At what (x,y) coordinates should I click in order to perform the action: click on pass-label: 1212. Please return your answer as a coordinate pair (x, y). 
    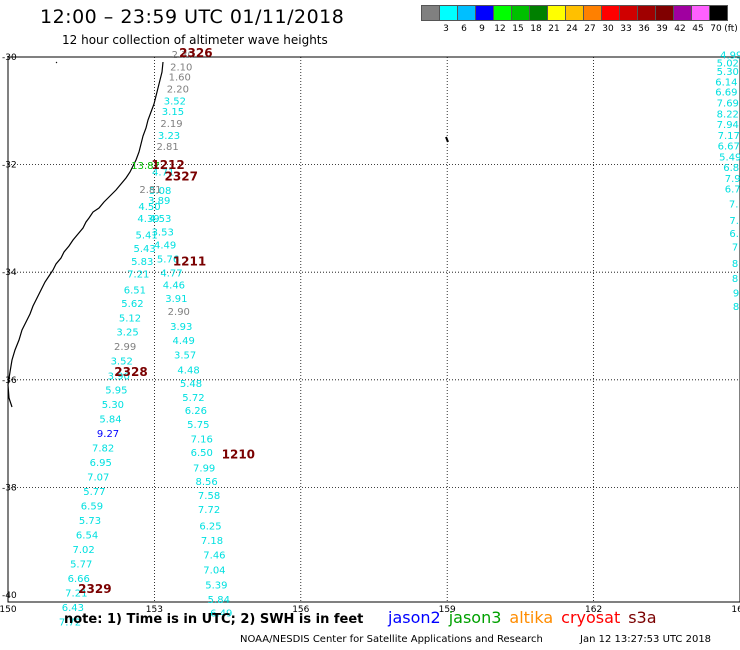
    Looking at the image, I should click on (167, 165).